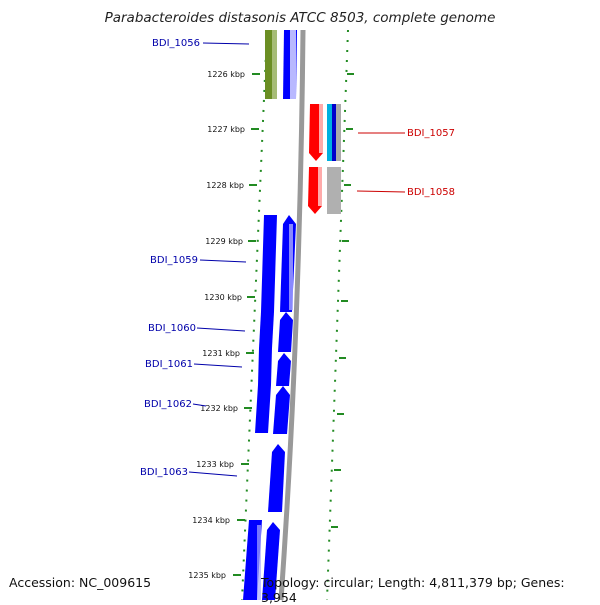  I want to click on kbp-tick-1235: 1235 kbp, so click(214, 575).